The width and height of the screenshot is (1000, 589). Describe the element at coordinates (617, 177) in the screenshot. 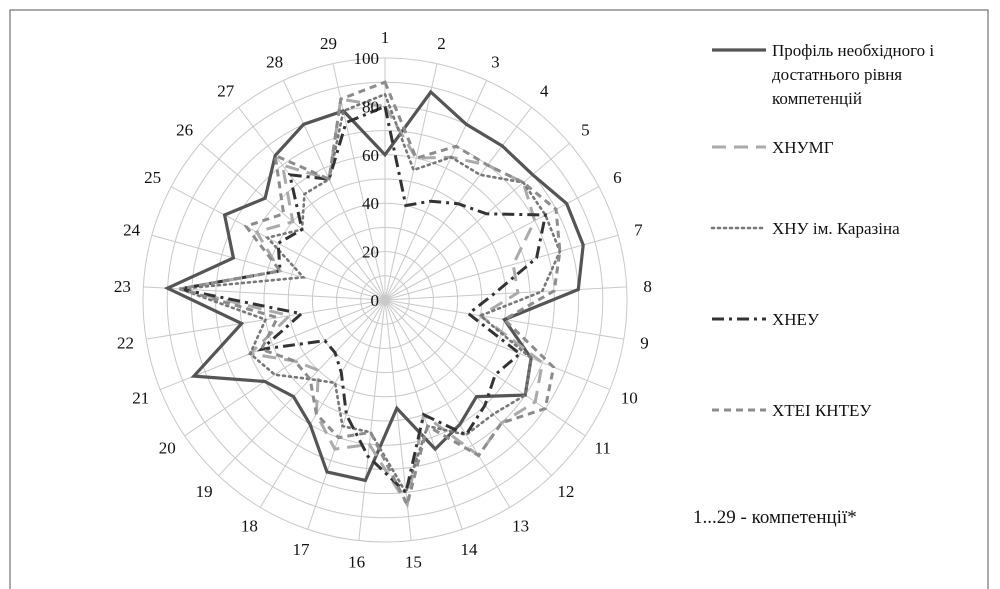

I see `spoke-label: 6` at that location.